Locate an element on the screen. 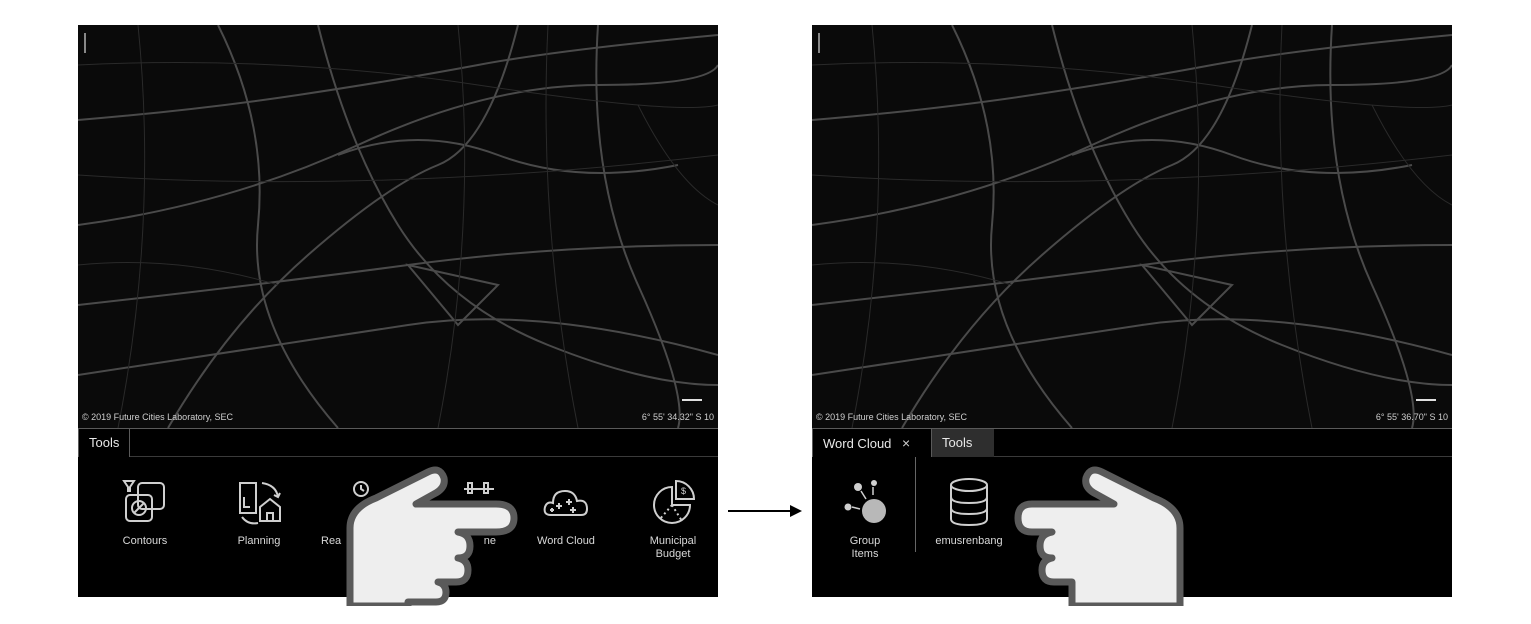 This screenshot has width=1531, height=624. word-cloud-toolbar: Group Items emusrenbang is located at coordinates (1132, 527).